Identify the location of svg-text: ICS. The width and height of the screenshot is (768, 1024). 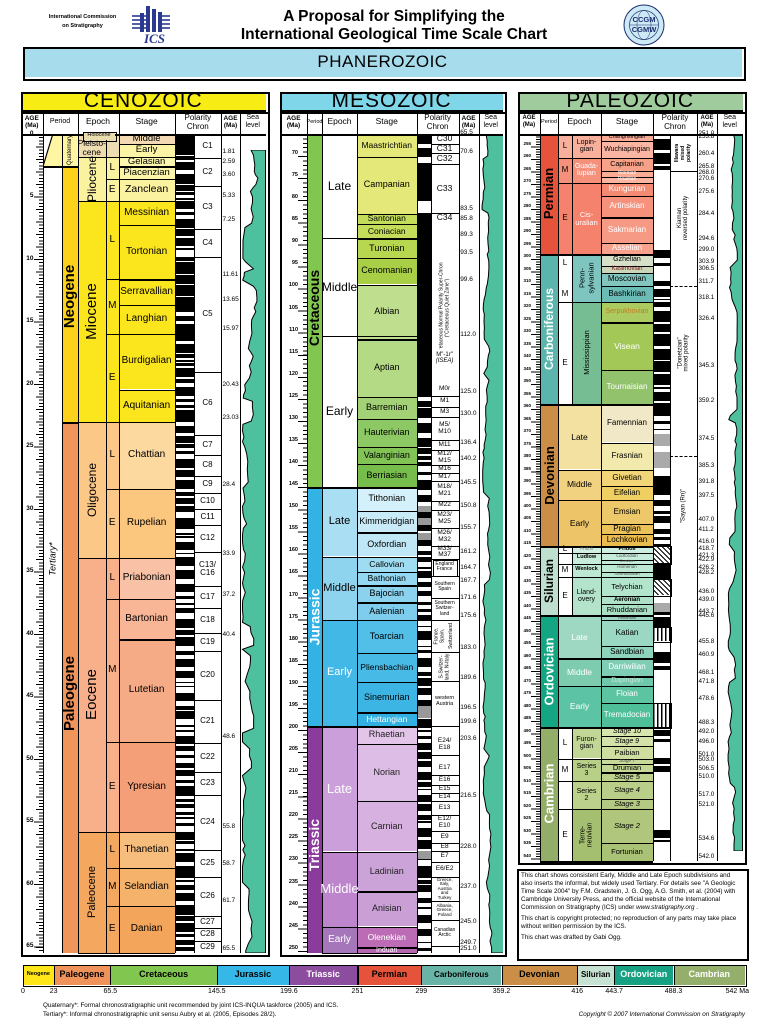
(154, 38).